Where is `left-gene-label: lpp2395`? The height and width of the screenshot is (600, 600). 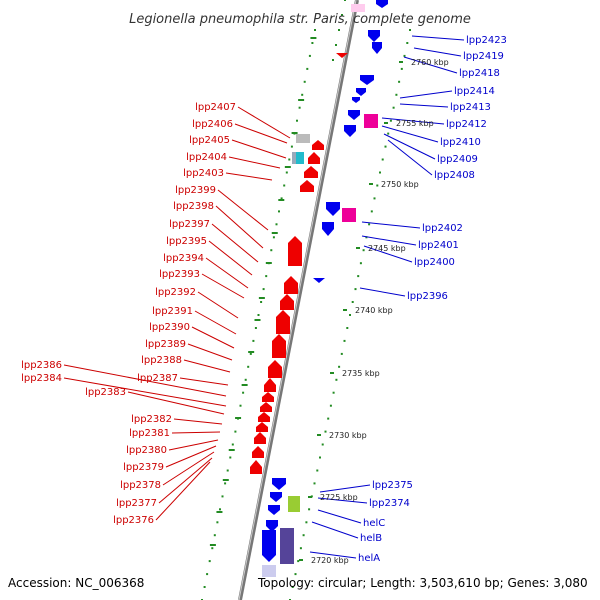 left-gene-label: lpp2395 is located at coordinates (186, 241).